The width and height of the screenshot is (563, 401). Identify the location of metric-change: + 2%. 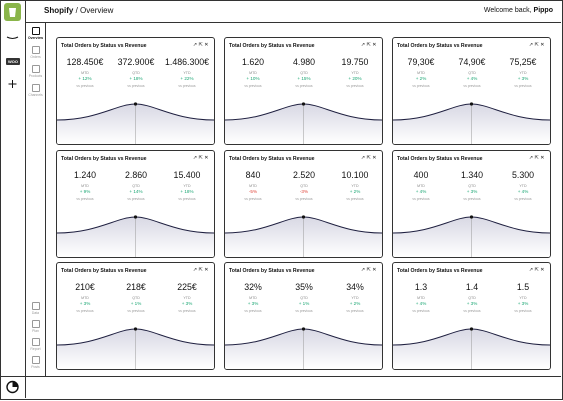
(355, 303).